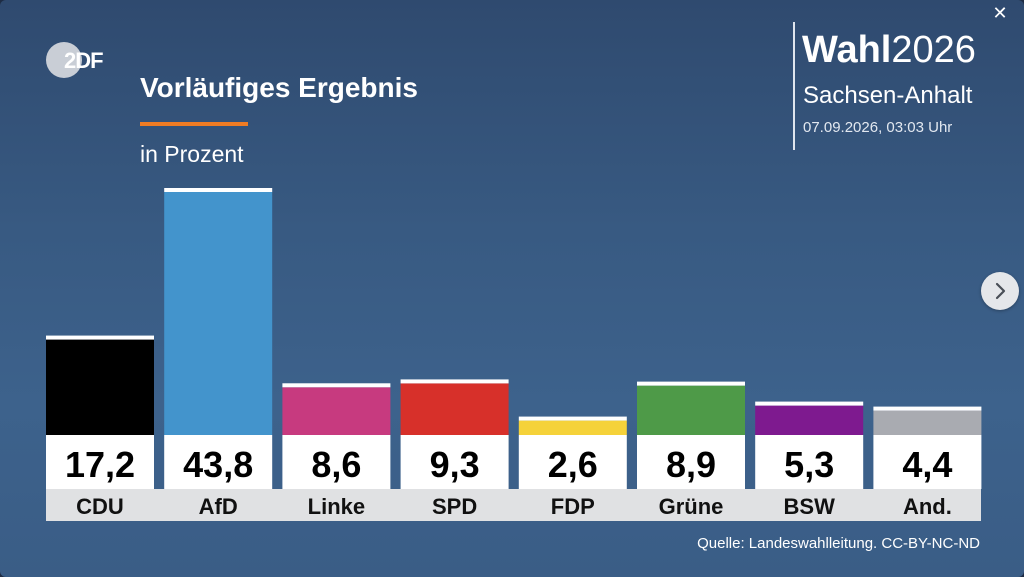 Image resolution: width=1024 pixels, height=577 pixels. What do you see at coordinates (513, 505) in the screenshot?
I see `party-label-band` at bounding box center [513, 505].